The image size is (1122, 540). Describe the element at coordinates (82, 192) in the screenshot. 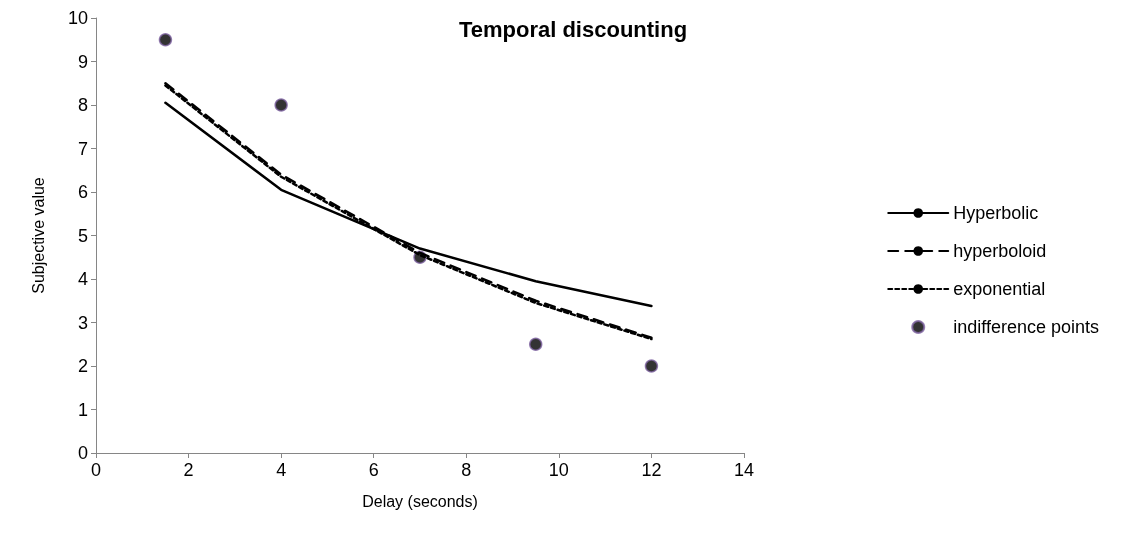

I see `y-tick-label: 6` at that location.